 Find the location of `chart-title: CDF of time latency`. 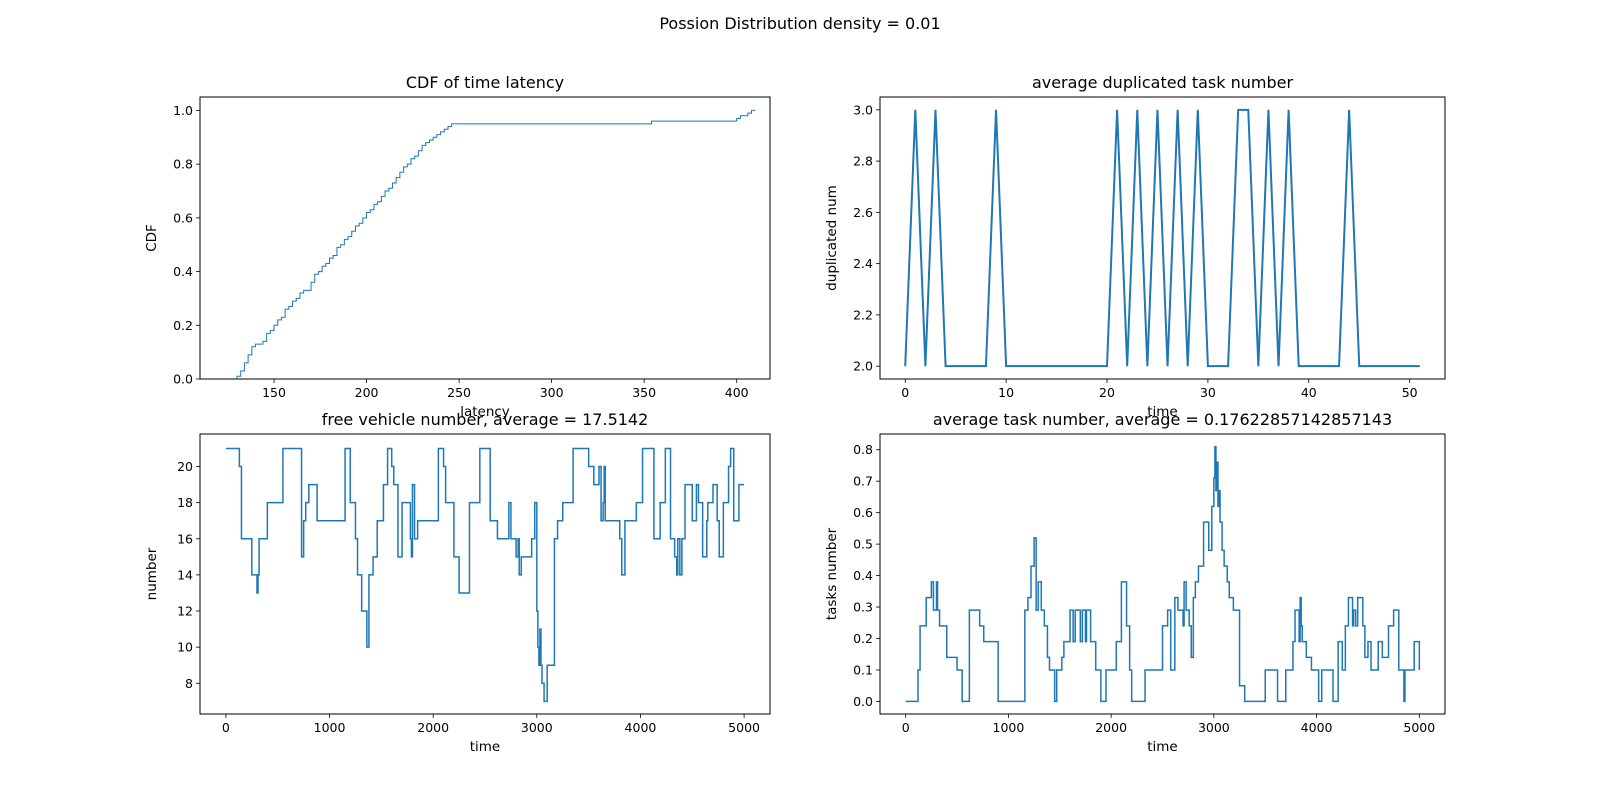

chart-title: CDF of time latency is located at coordinates (485, 82).